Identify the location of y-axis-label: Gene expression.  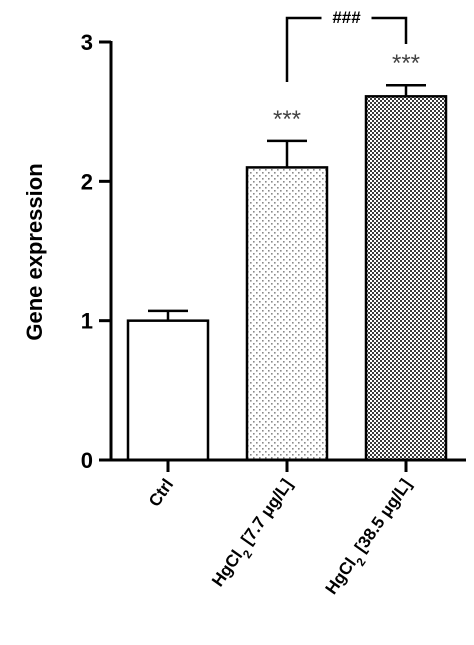
(34, 251).